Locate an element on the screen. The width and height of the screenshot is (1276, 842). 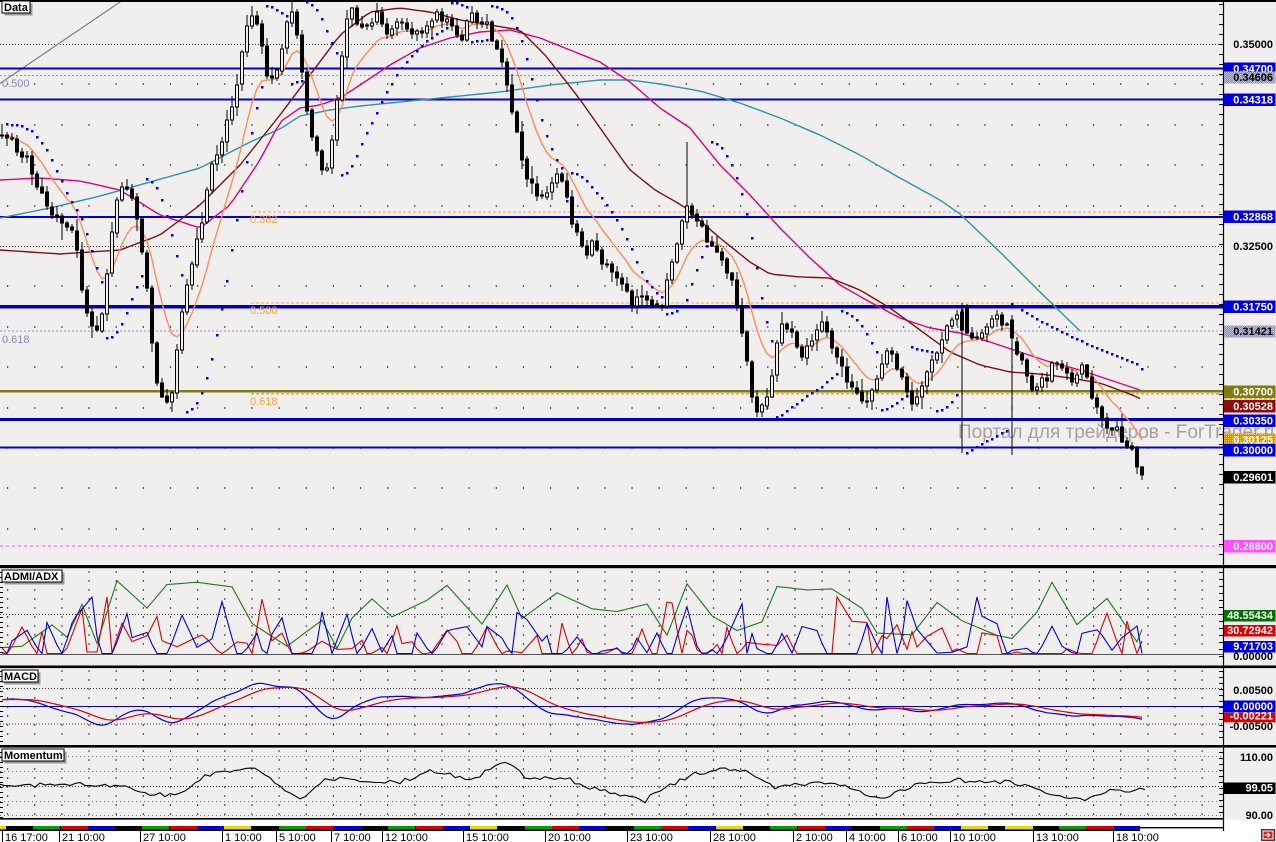
svg-text: 12 10:00 is located at coordinates (406, 837).